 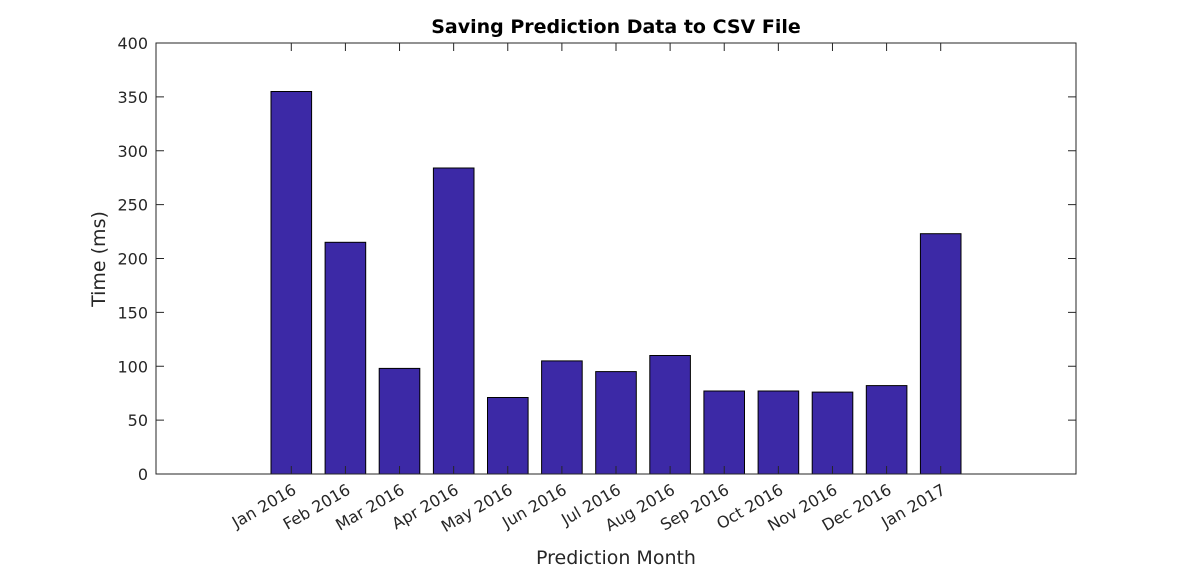 What do you see at coordinates (138, 420) in the screenshot?
I see `y-tick-label: 50` at bounding box center [138, 420].